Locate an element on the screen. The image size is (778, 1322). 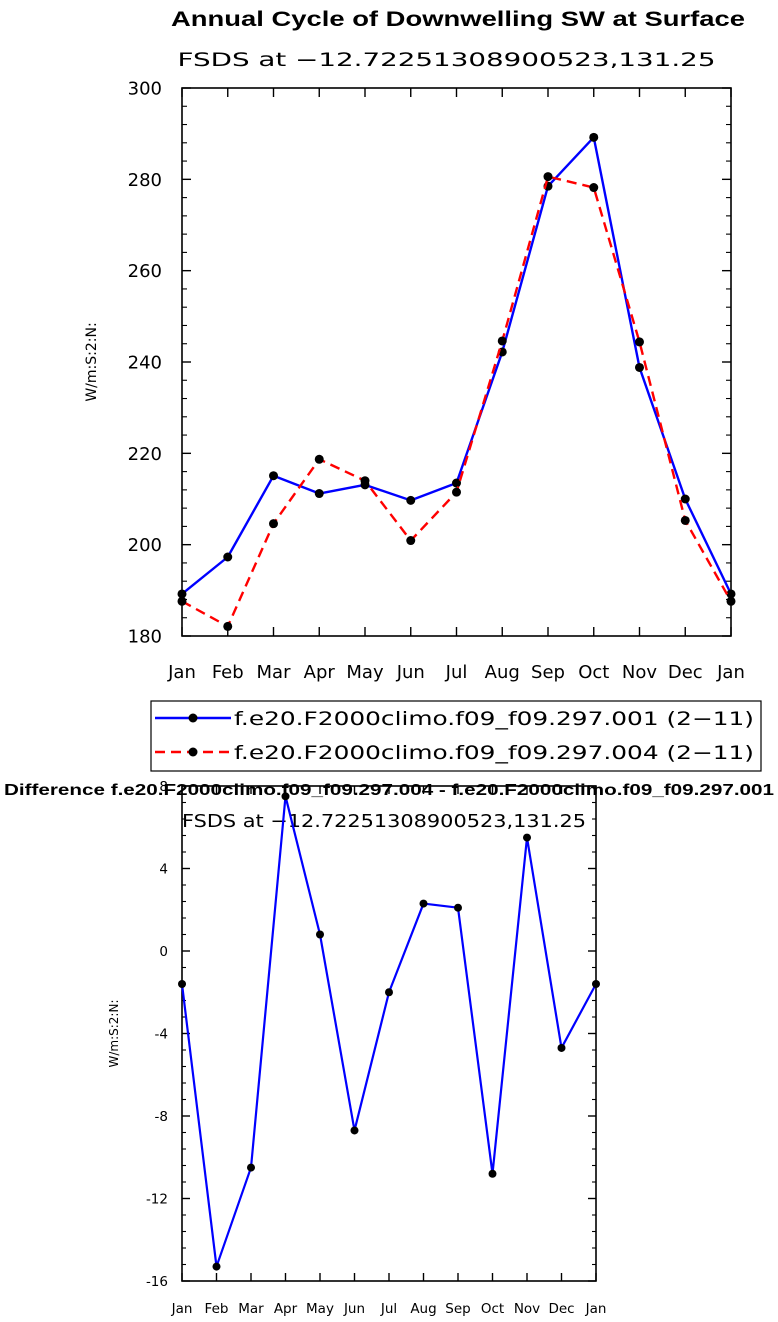
x-tick-label: Feb is located at coordinates (228, 672).